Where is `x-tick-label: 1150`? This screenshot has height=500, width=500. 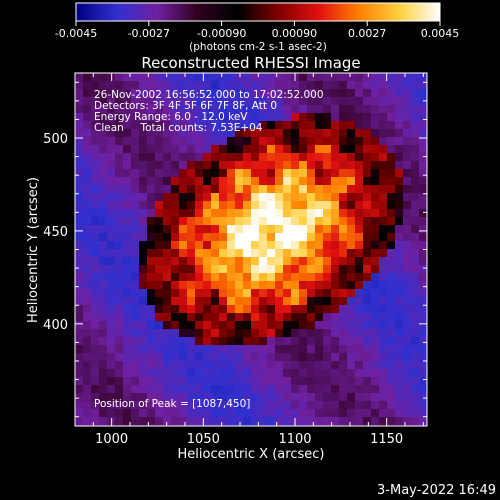 x-tick-label: 1150 is located at coordinates (386, 439).